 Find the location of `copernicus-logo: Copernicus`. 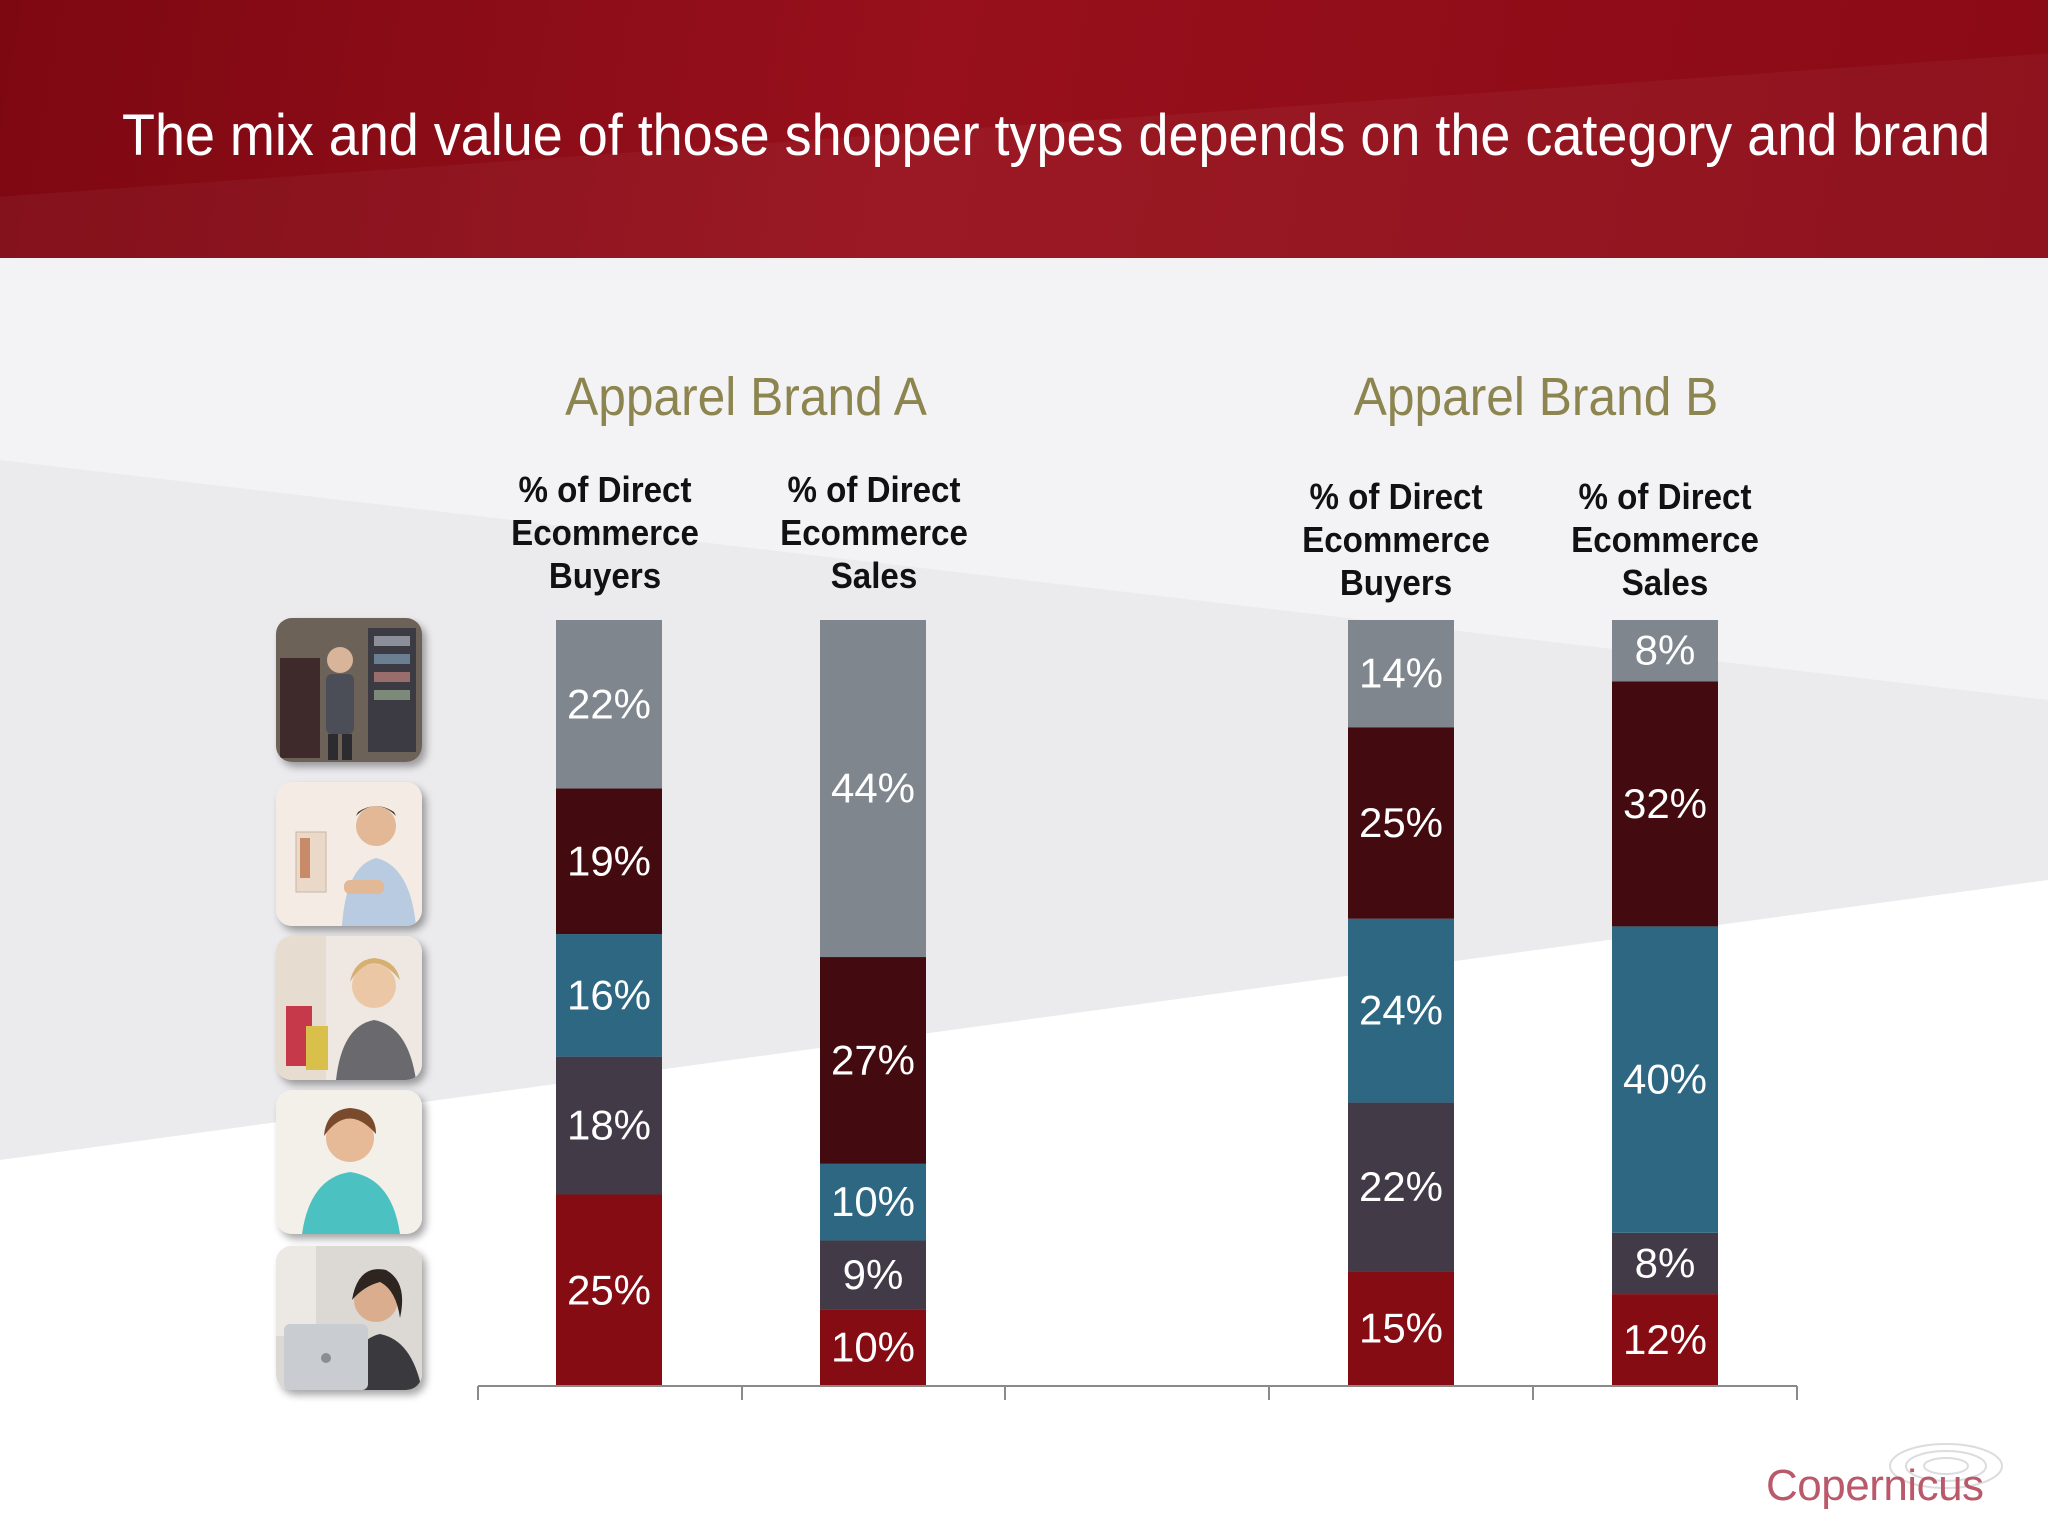

copernicus-logo: Copernicus is located at coordinates (1875, 1485).